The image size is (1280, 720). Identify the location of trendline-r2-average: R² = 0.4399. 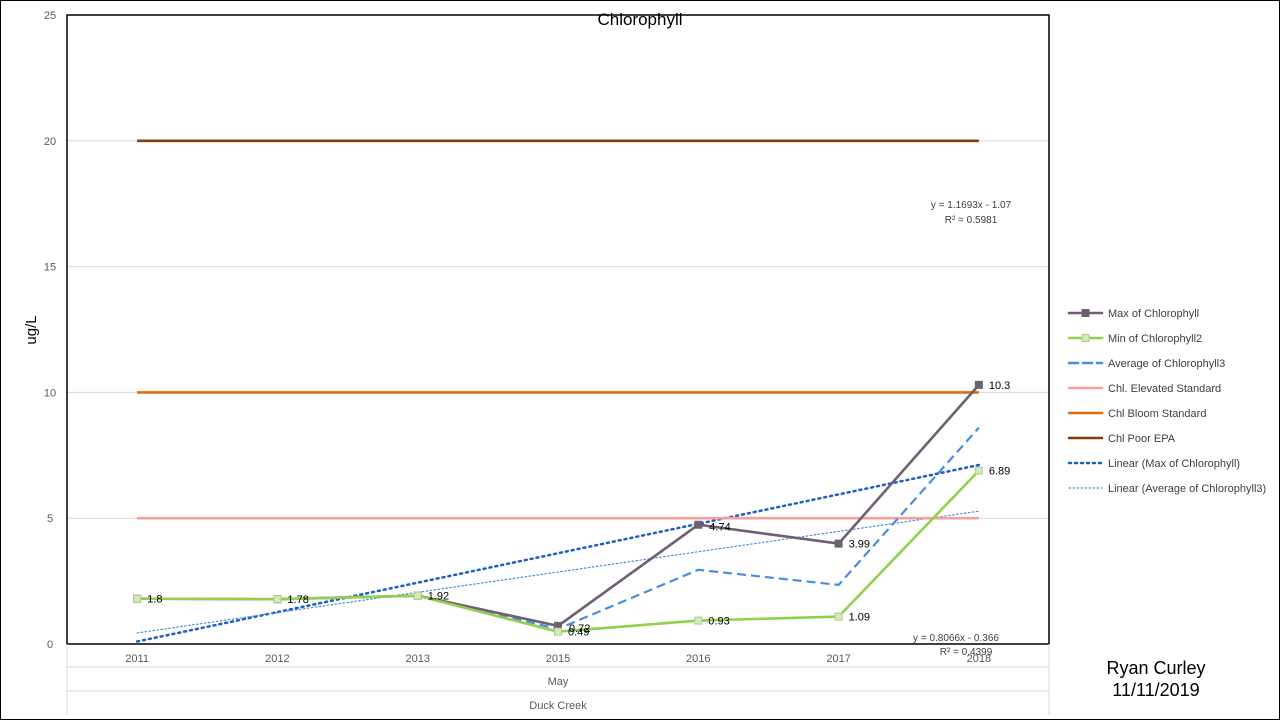
(966, 652).